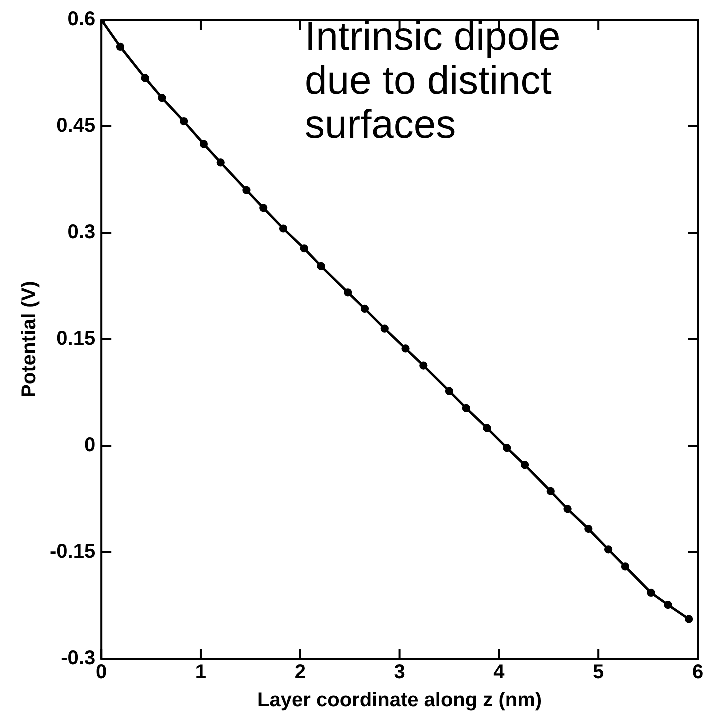 The height and width of the screenshot is (715, 706). Describe the element at coordinates (76, 339) in the screenshot. I see `y-tick-label: 0.15` at that location.